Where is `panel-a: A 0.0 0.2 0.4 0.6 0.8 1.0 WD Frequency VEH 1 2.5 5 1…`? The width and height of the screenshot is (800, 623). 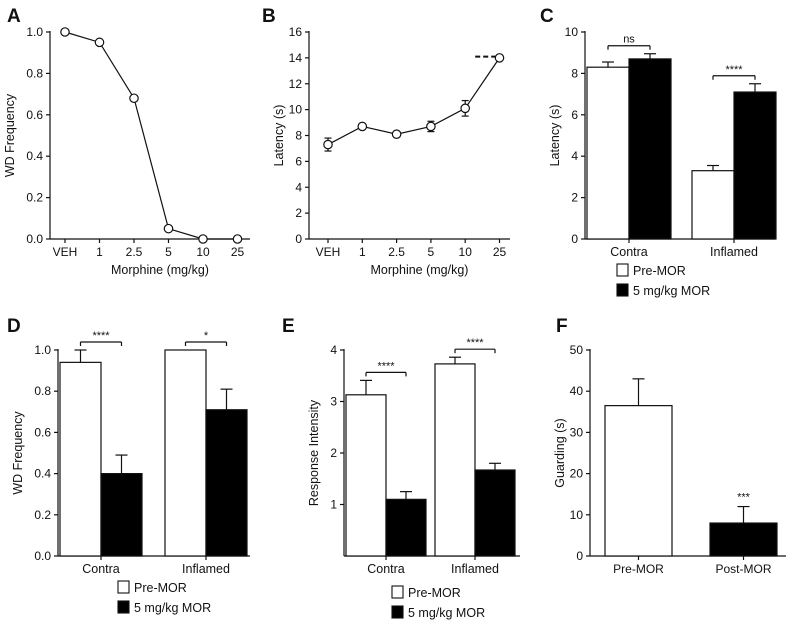
panel-a: A 0.0 0.2 0.4 0.6 0.8 1.0 WD Frequency VEH 1 2.5 5 1… is located at coordinates (126, 141).